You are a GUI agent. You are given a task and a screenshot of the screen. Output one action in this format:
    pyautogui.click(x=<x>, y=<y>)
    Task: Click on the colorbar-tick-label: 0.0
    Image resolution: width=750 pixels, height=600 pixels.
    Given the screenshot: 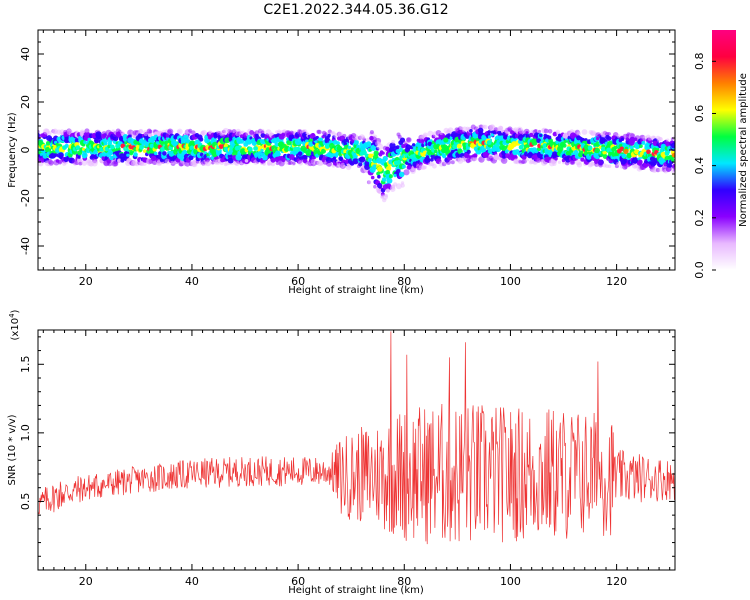 What is the action you would take?
    pyautogui.click(x=699, y=270)
    